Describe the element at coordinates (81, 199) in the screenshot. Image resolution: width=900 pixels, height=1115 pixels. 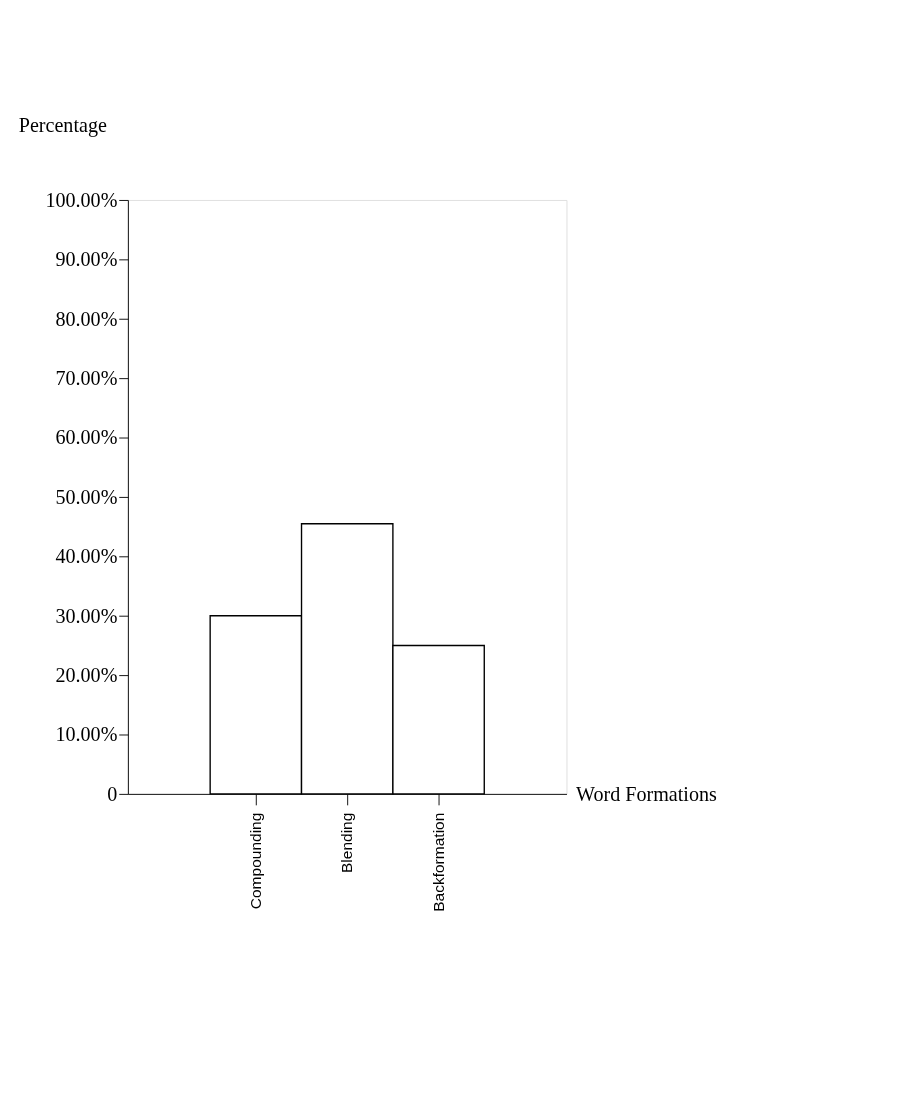
I see `y-tick-label: 100.00%` at that location.